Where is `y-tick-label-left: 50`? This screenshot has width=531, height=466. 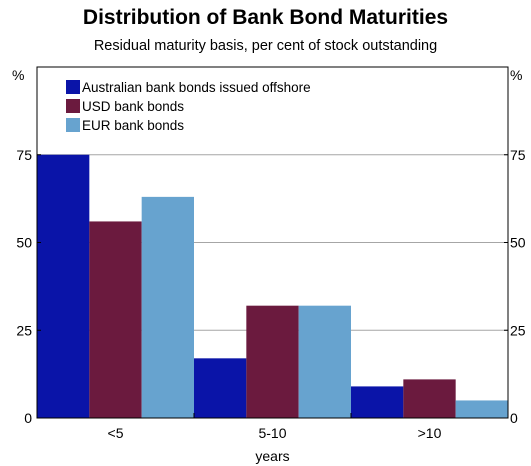
y-tick-label-left: 50 is located at coordinates (24, 243).